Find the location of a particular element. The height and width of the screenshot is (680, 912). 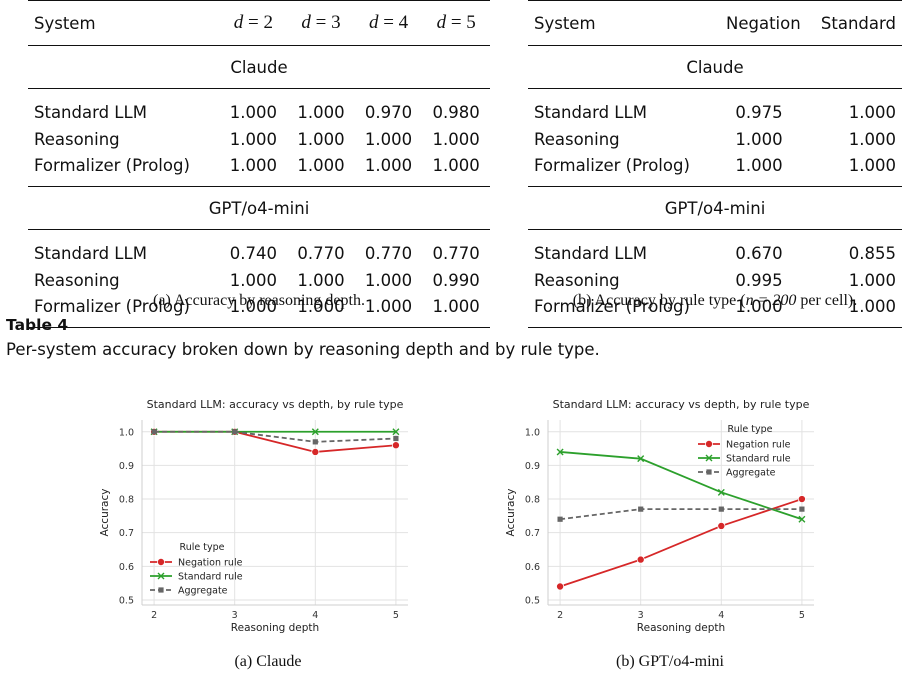

table-label: Table 4 is located at coordinates (37, 325).